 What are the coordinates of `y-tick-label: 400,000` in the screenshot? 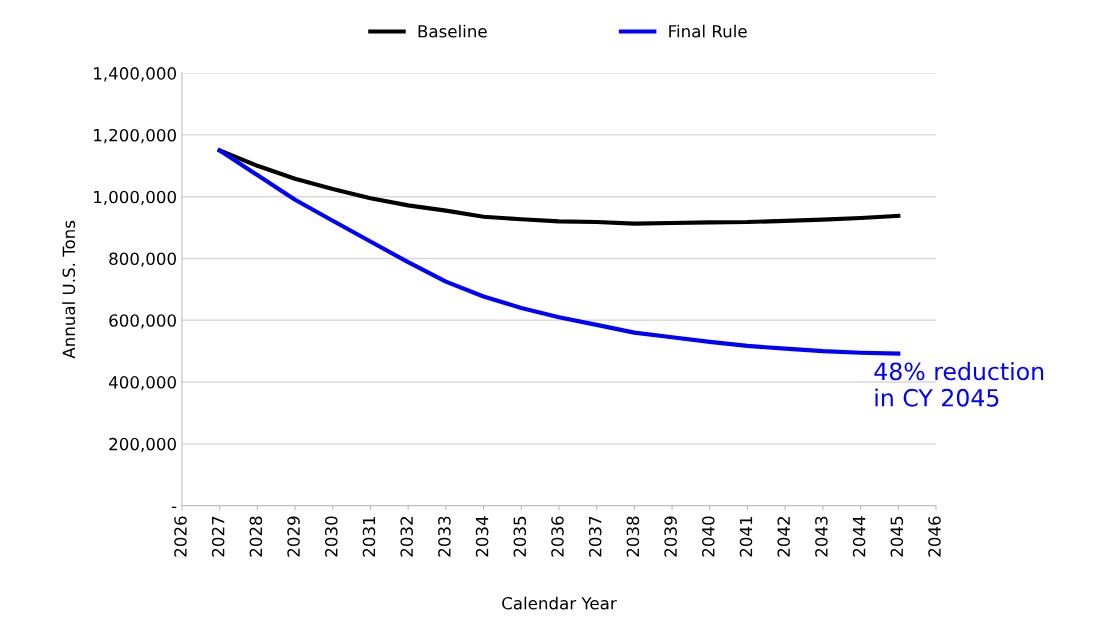 It's located at (142, 383).